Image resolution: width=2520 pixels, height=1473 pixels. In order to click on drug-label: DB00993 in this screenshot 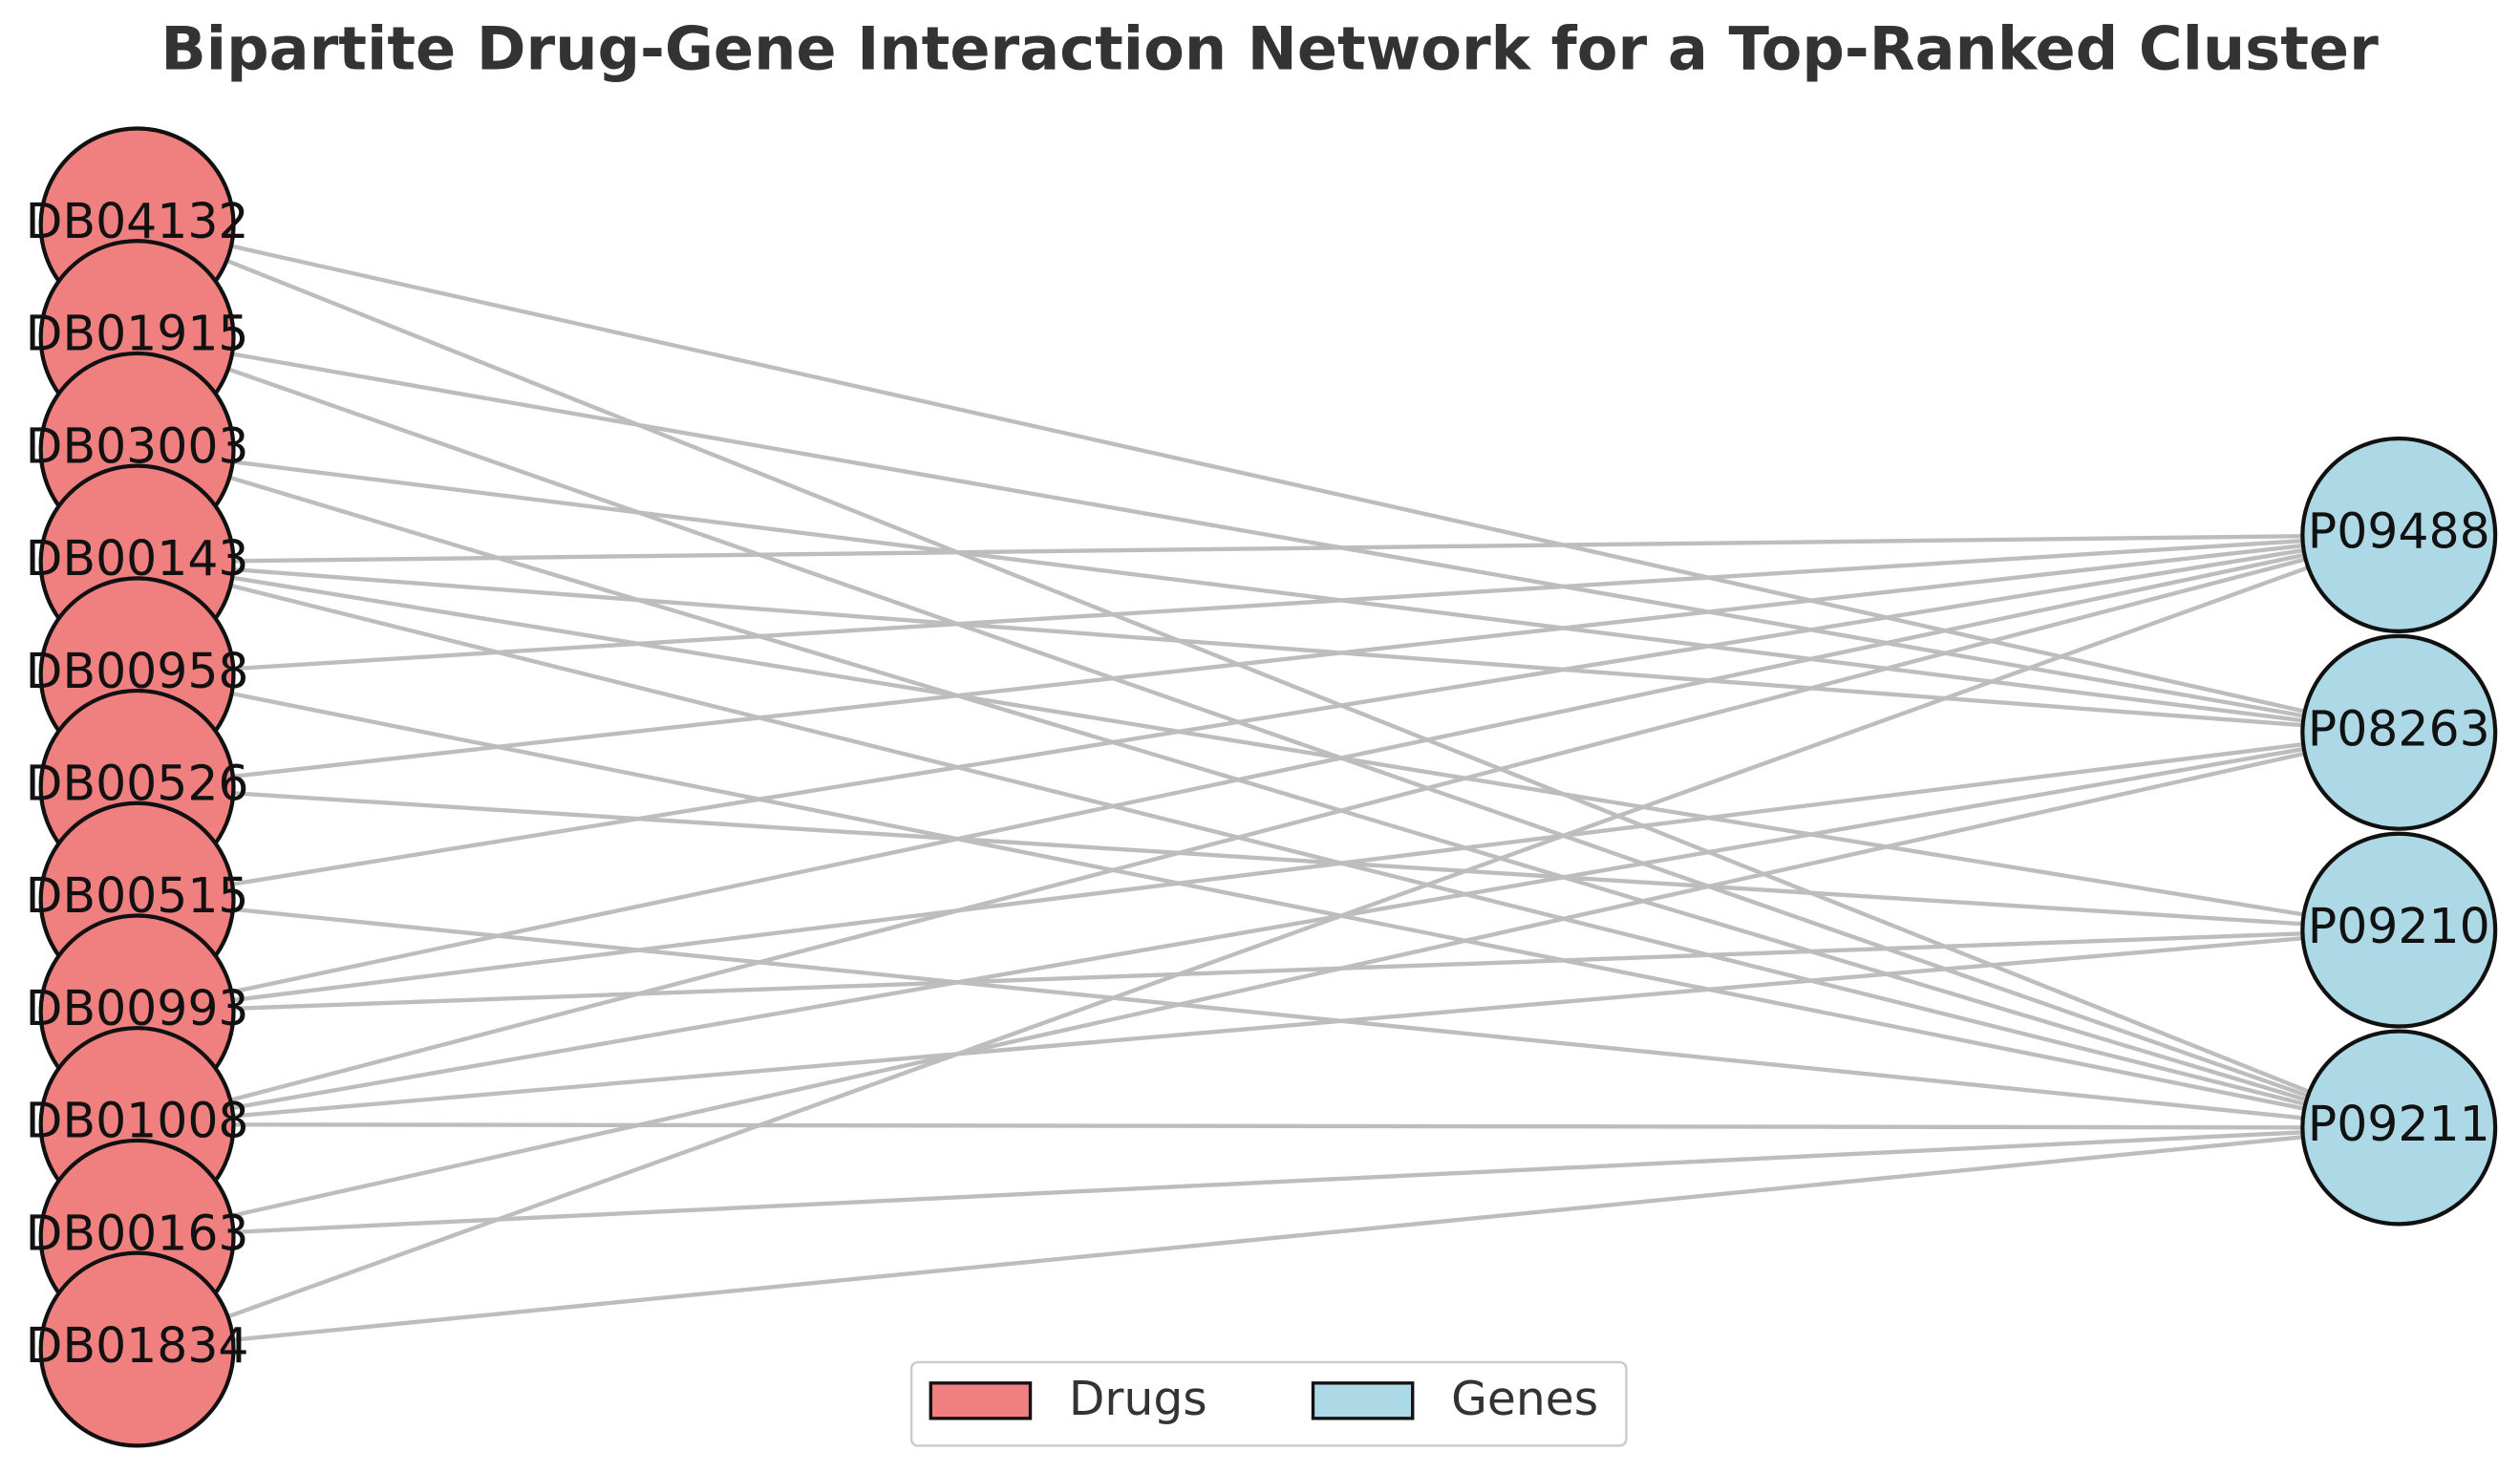, I will do `click(137, 1008)`.